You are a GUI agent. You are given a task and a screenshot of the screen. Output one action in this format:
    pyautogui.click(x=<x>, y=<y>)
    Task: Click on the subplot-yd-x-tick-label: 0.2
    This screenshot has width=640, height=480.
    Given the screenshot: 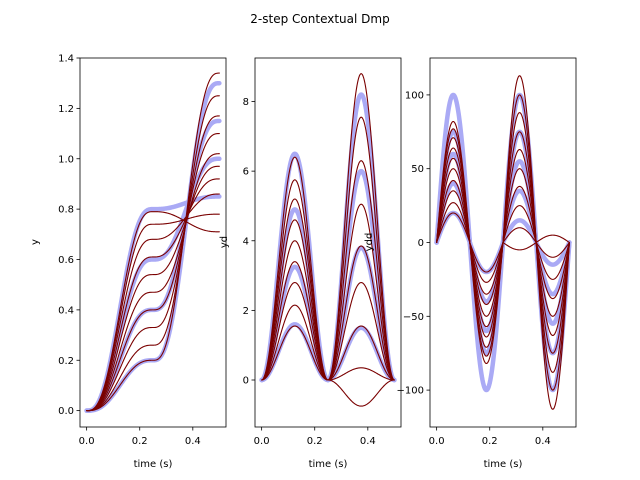 What is the action you would take?
    pyautogui.click(x=315, y=441)
    